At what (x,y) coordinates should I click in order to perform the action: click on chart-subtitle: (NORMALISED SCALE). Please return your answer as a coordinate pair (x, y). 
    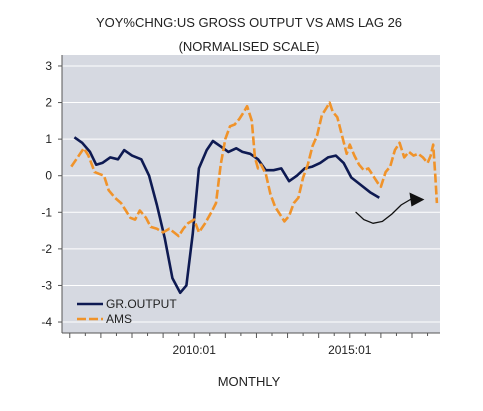
    Looking at the image, I should click on (249, 46).